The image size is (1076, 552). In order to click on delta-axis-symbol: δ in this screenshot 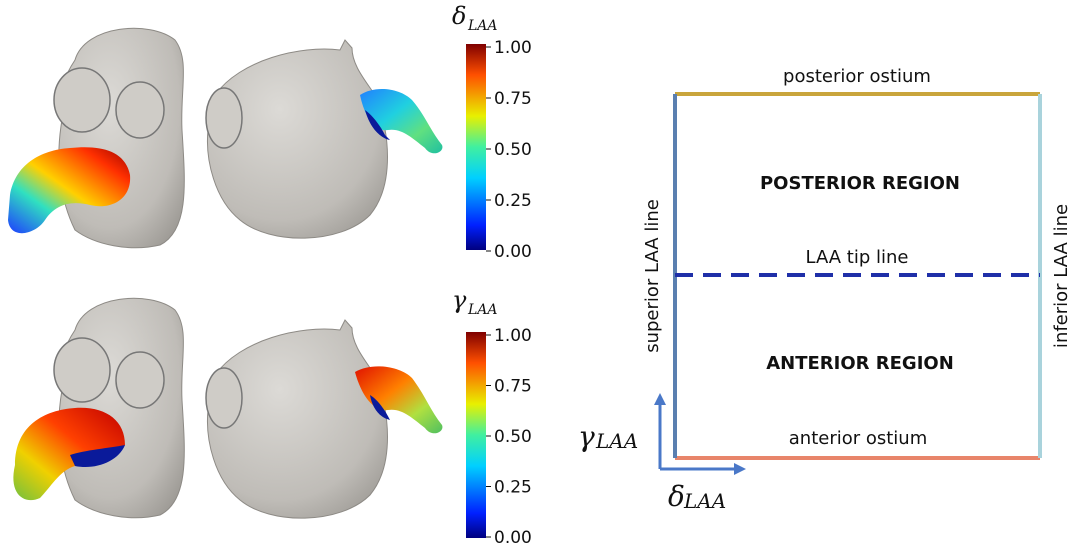, I will do `click(676, 496)`.